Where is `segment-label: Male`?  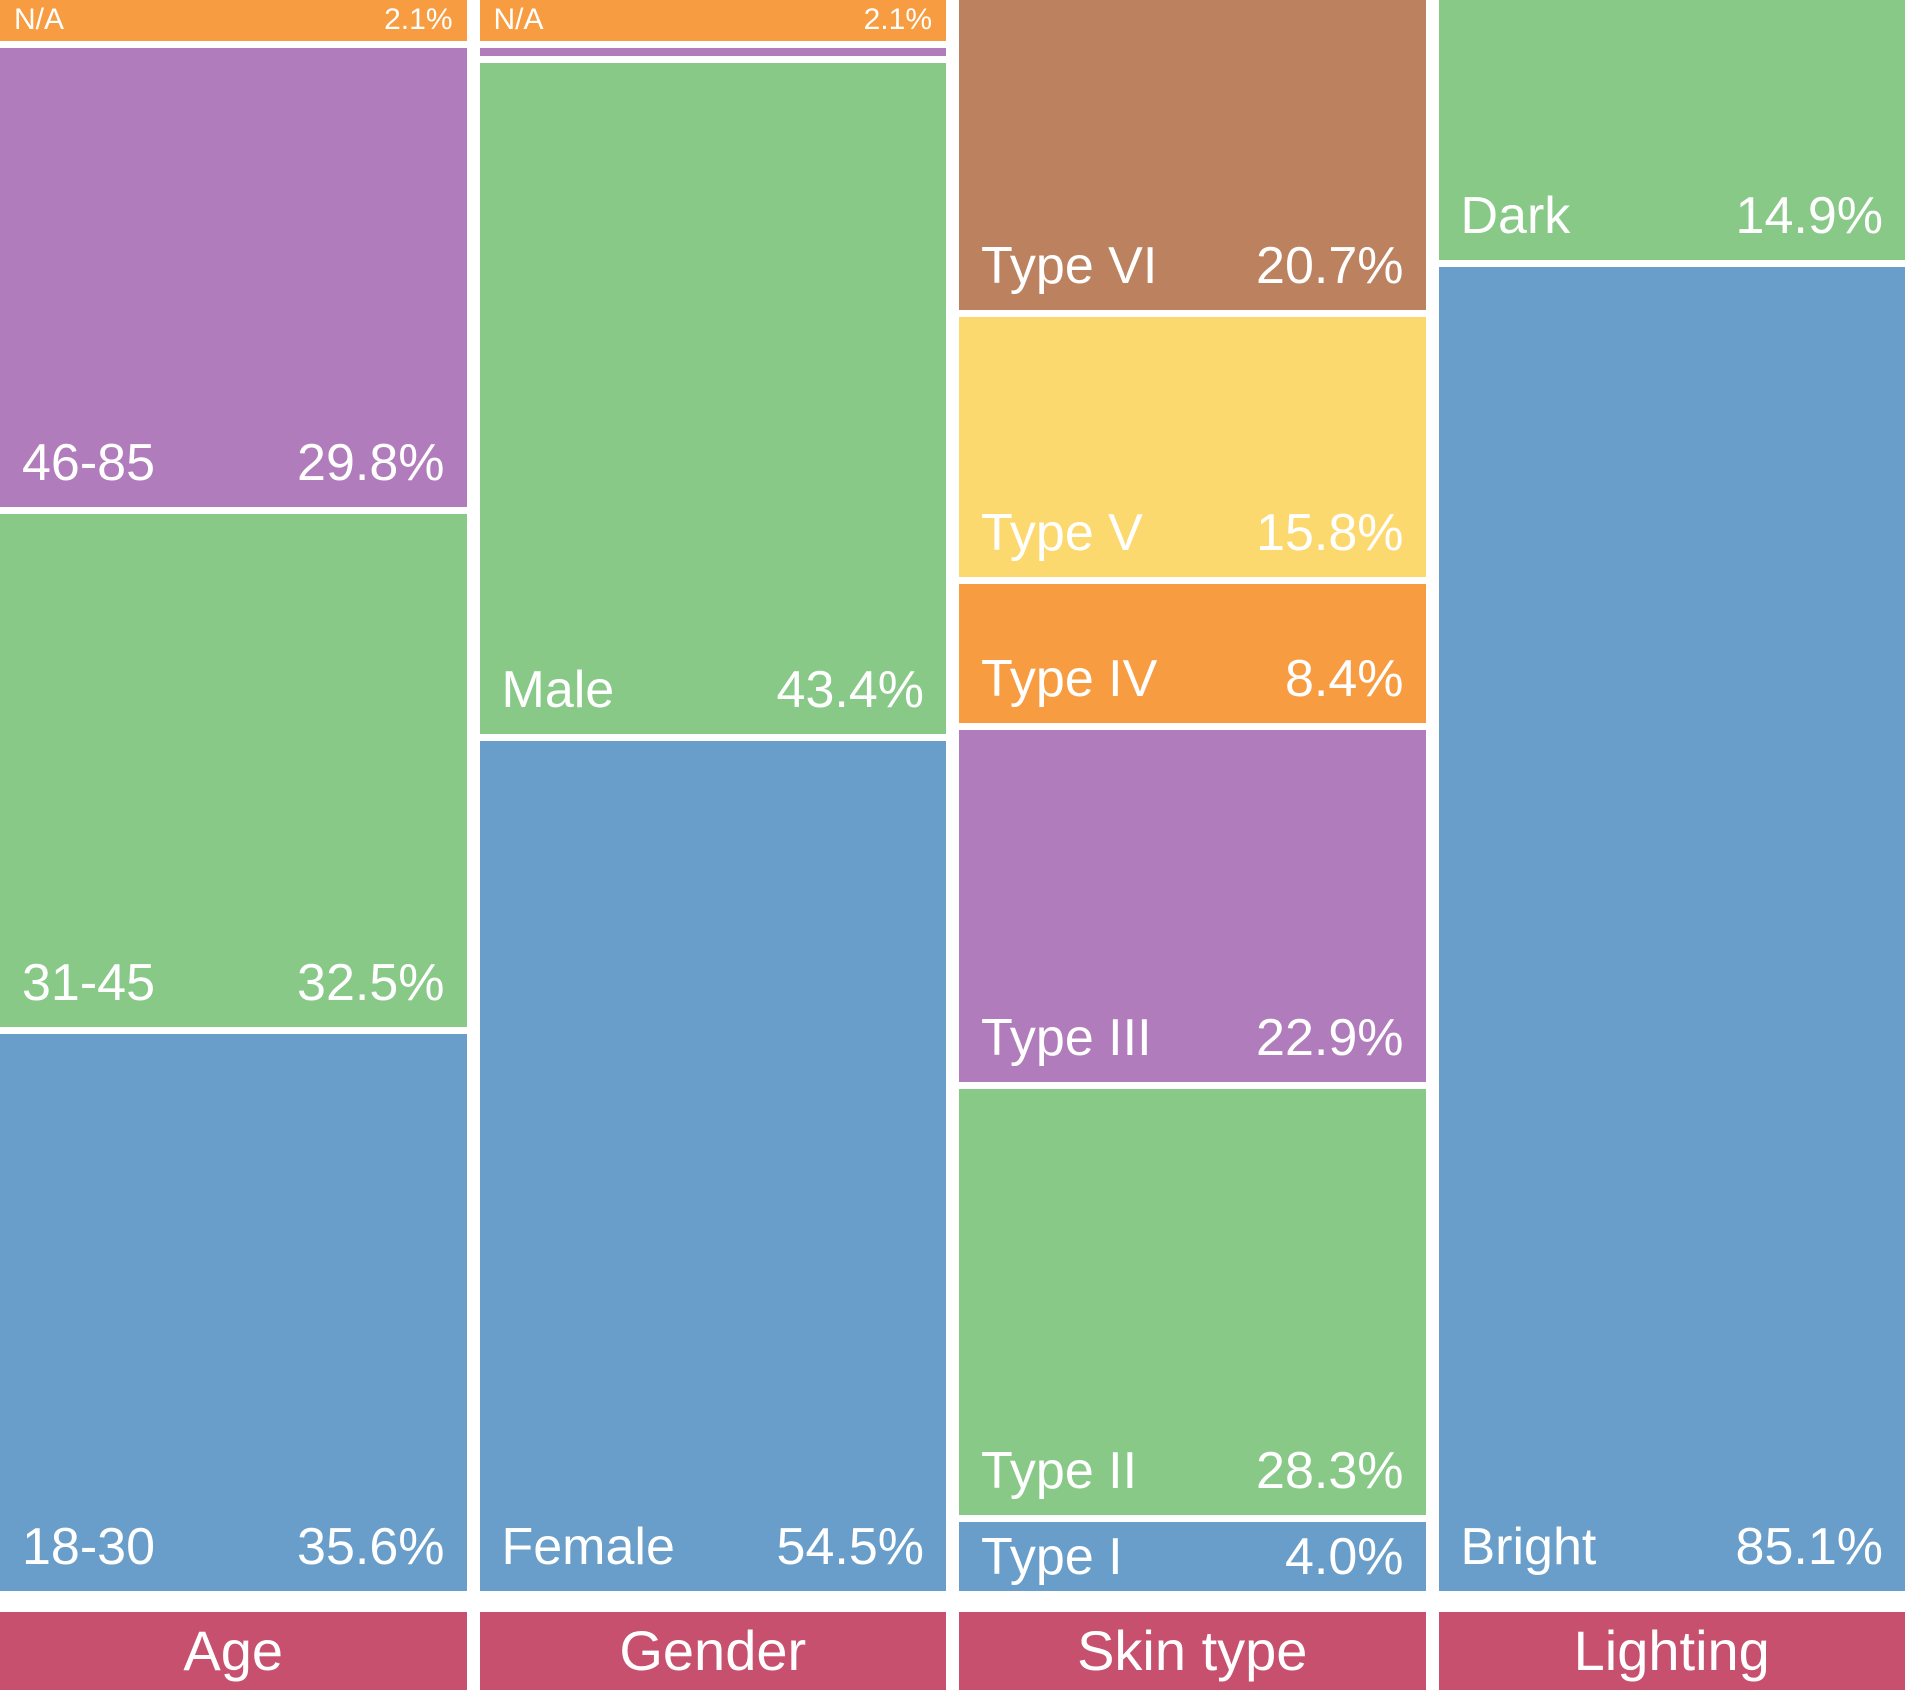 segment-label: Male is located at coordinates (558, 689).